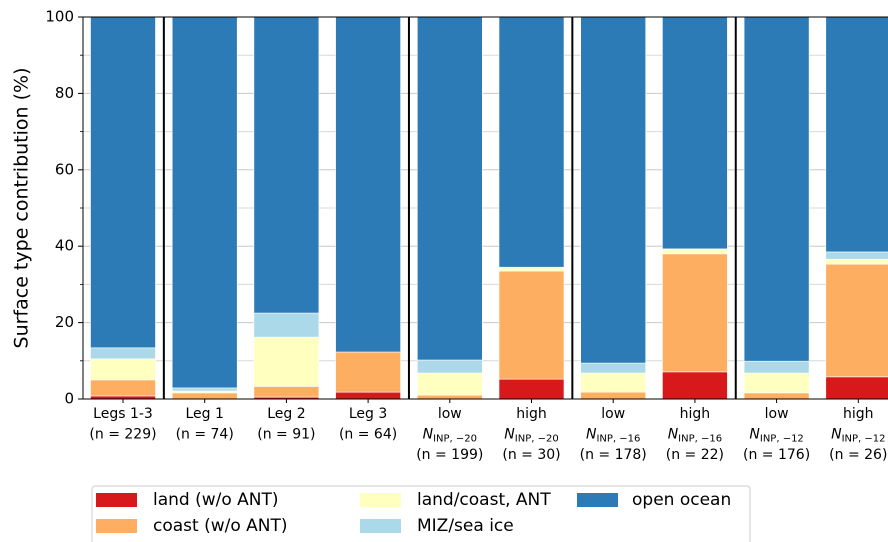  What do you see at coordinates (122, 435) in the screenshot?
I see `x-tick-label: (n = 229)` at bounding box center [122, 435].